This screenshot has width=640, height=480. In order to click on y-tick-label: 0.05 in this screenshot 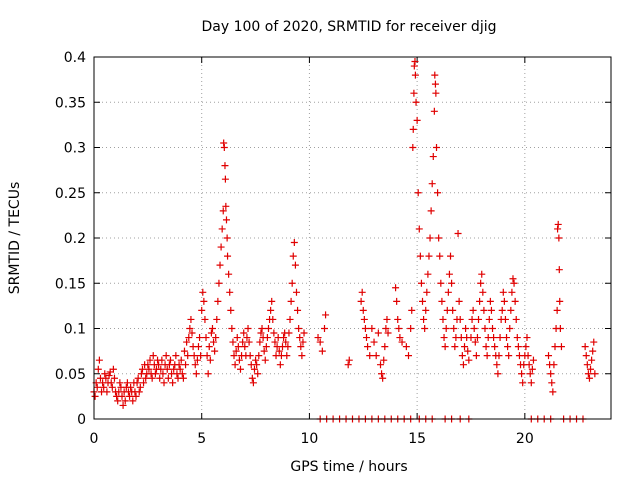, I will do `click(70, 375)`.